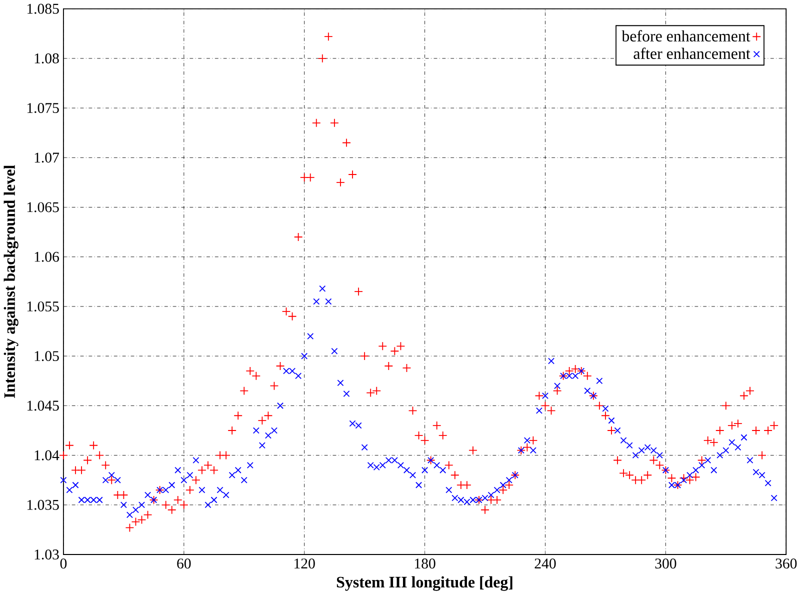  I want to click on x-tick-label: 300, so click(665, 563).